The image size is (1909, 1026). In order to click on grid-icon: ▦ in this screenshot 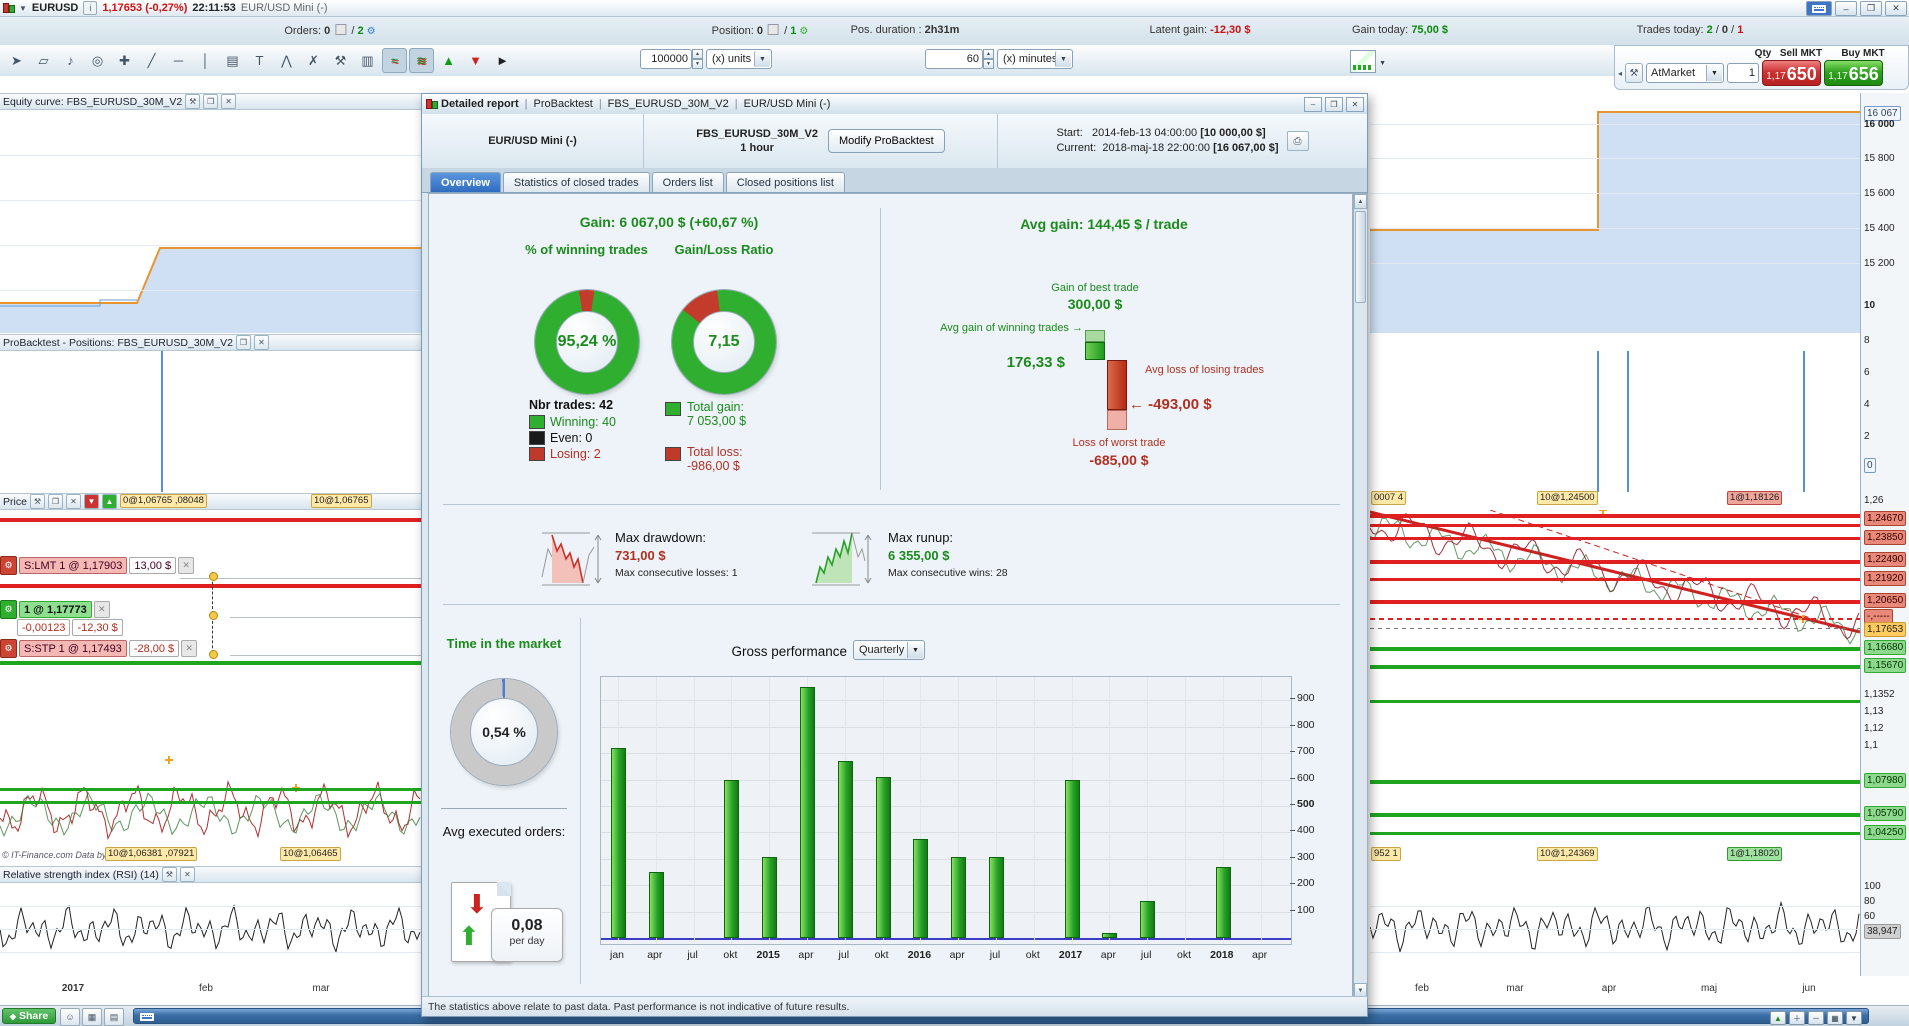, I will do `click(92, 1017)`.